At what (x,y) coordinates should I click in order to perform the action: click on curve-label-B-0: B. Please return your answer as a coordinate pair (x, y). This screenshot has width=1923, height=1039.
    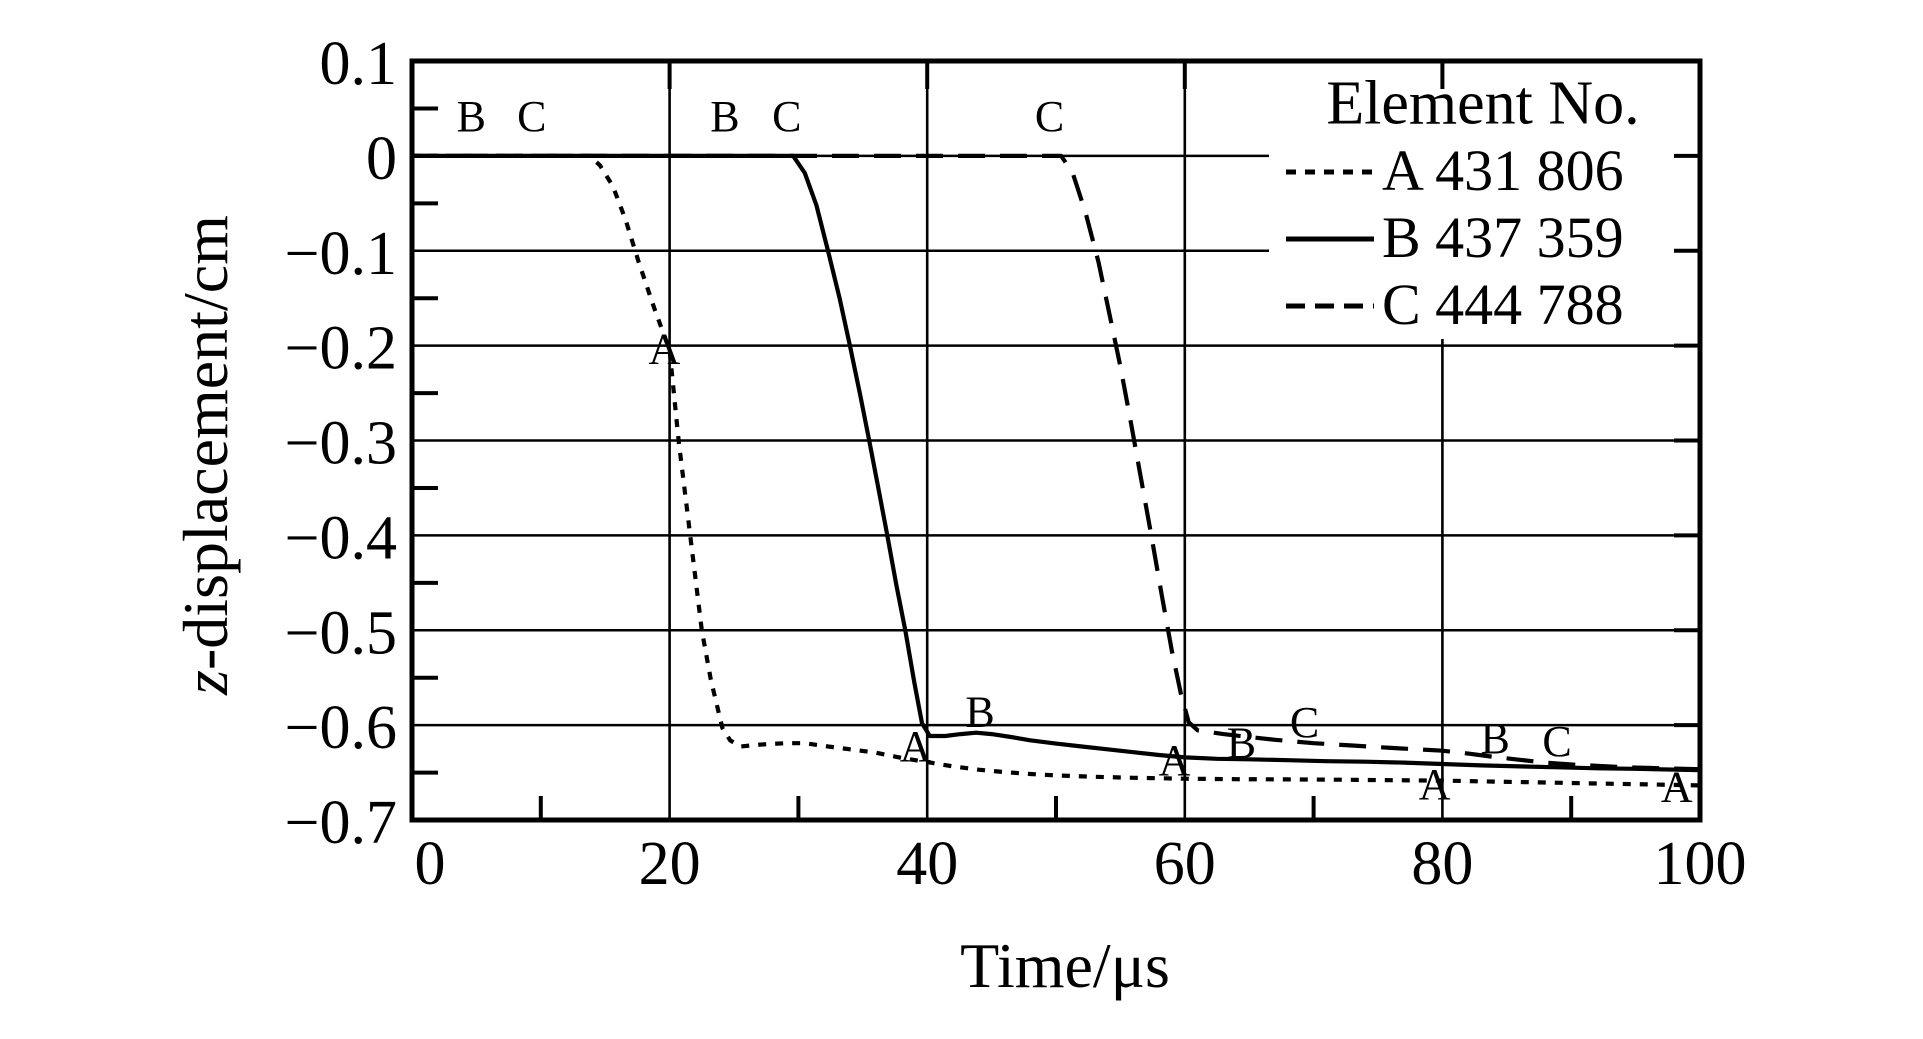
    Looking at the image, I should click on (471, 116).